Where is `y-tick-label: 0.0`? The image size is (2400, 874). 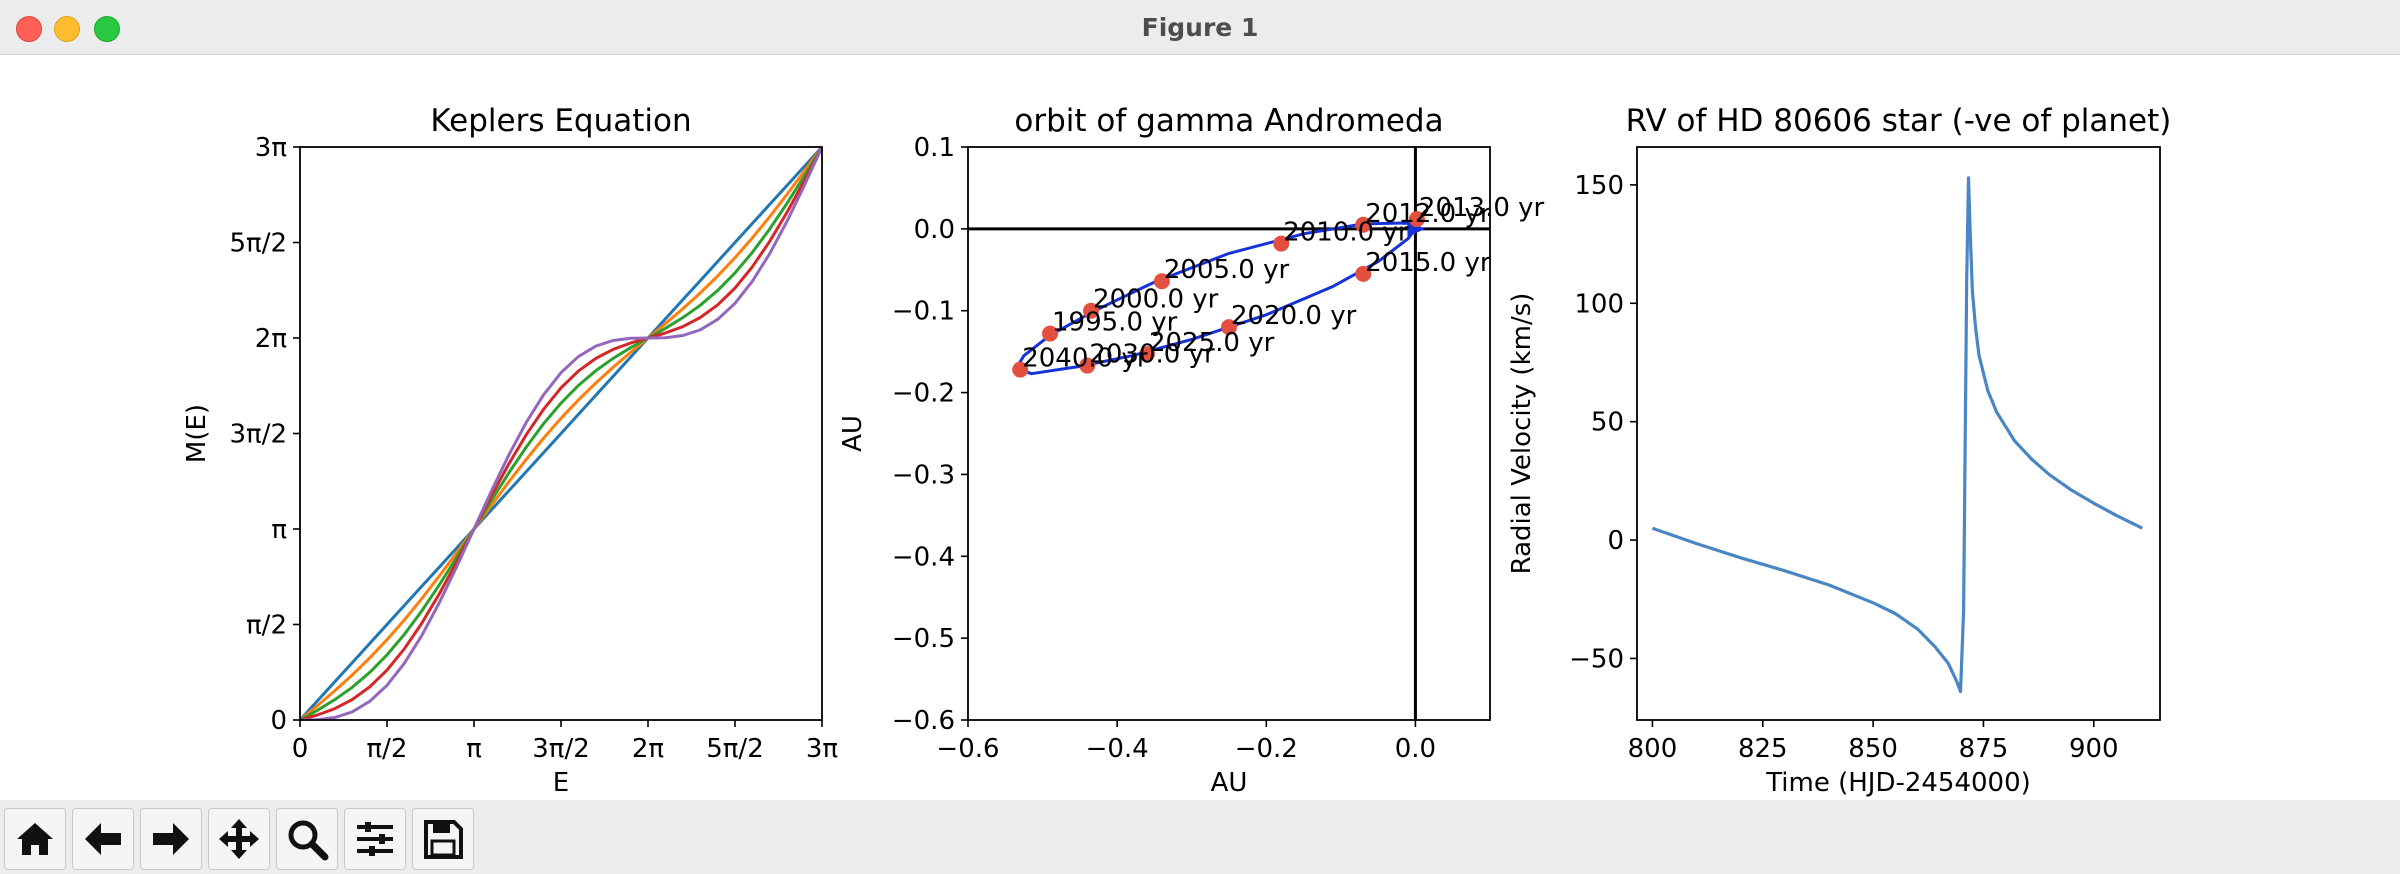
y-tick-label: 0.0 is located at coordinates (934, 230).